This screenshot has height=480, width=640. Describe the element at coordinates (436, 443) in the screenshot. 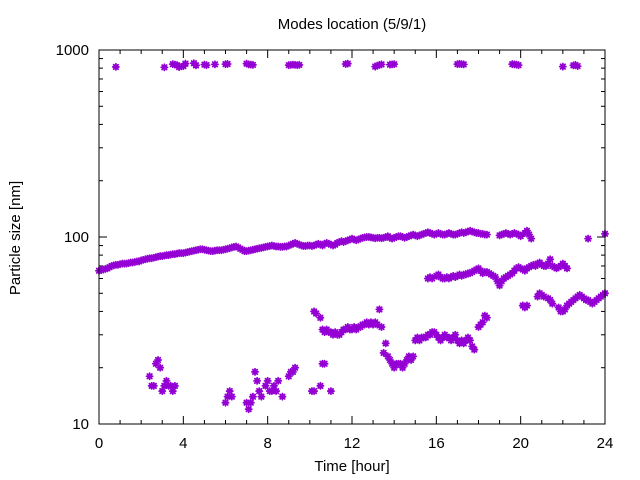

I see `x-tick-label: 16` at that location.